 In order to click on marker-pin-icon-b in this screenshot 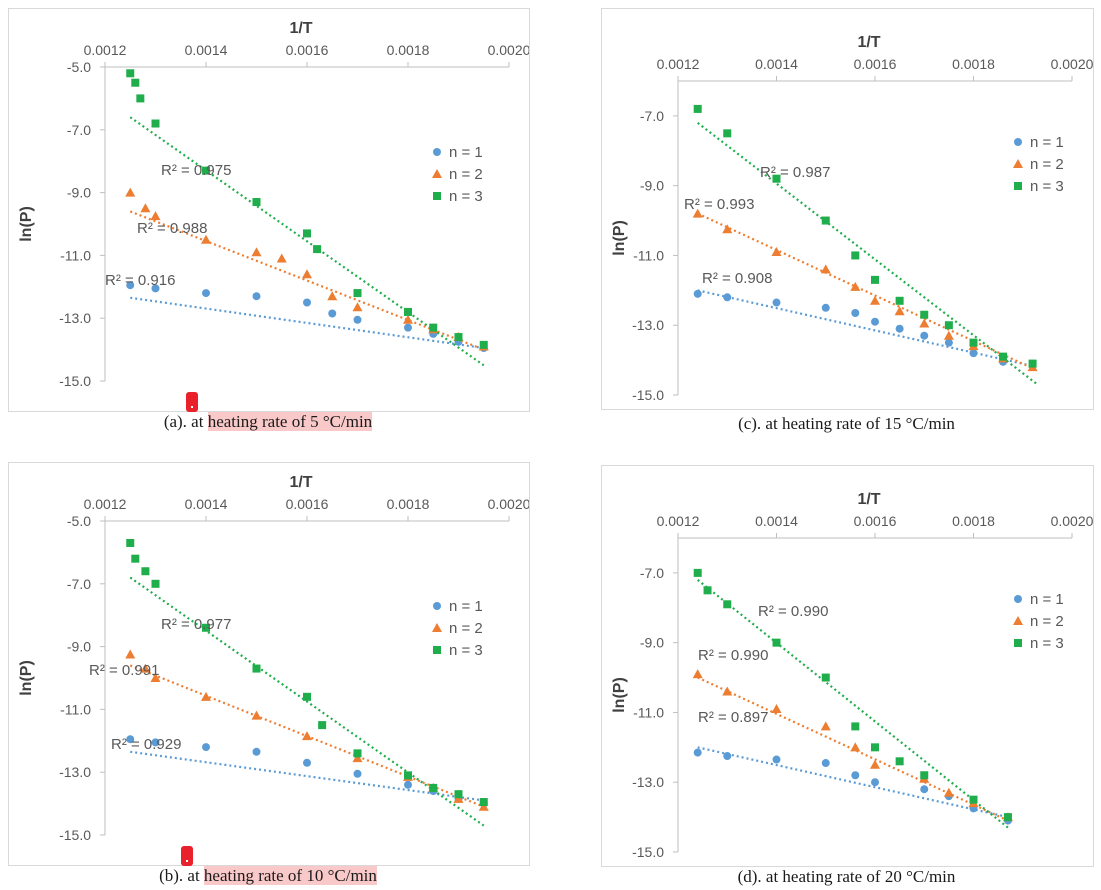, I will do `click(187, 856)`.